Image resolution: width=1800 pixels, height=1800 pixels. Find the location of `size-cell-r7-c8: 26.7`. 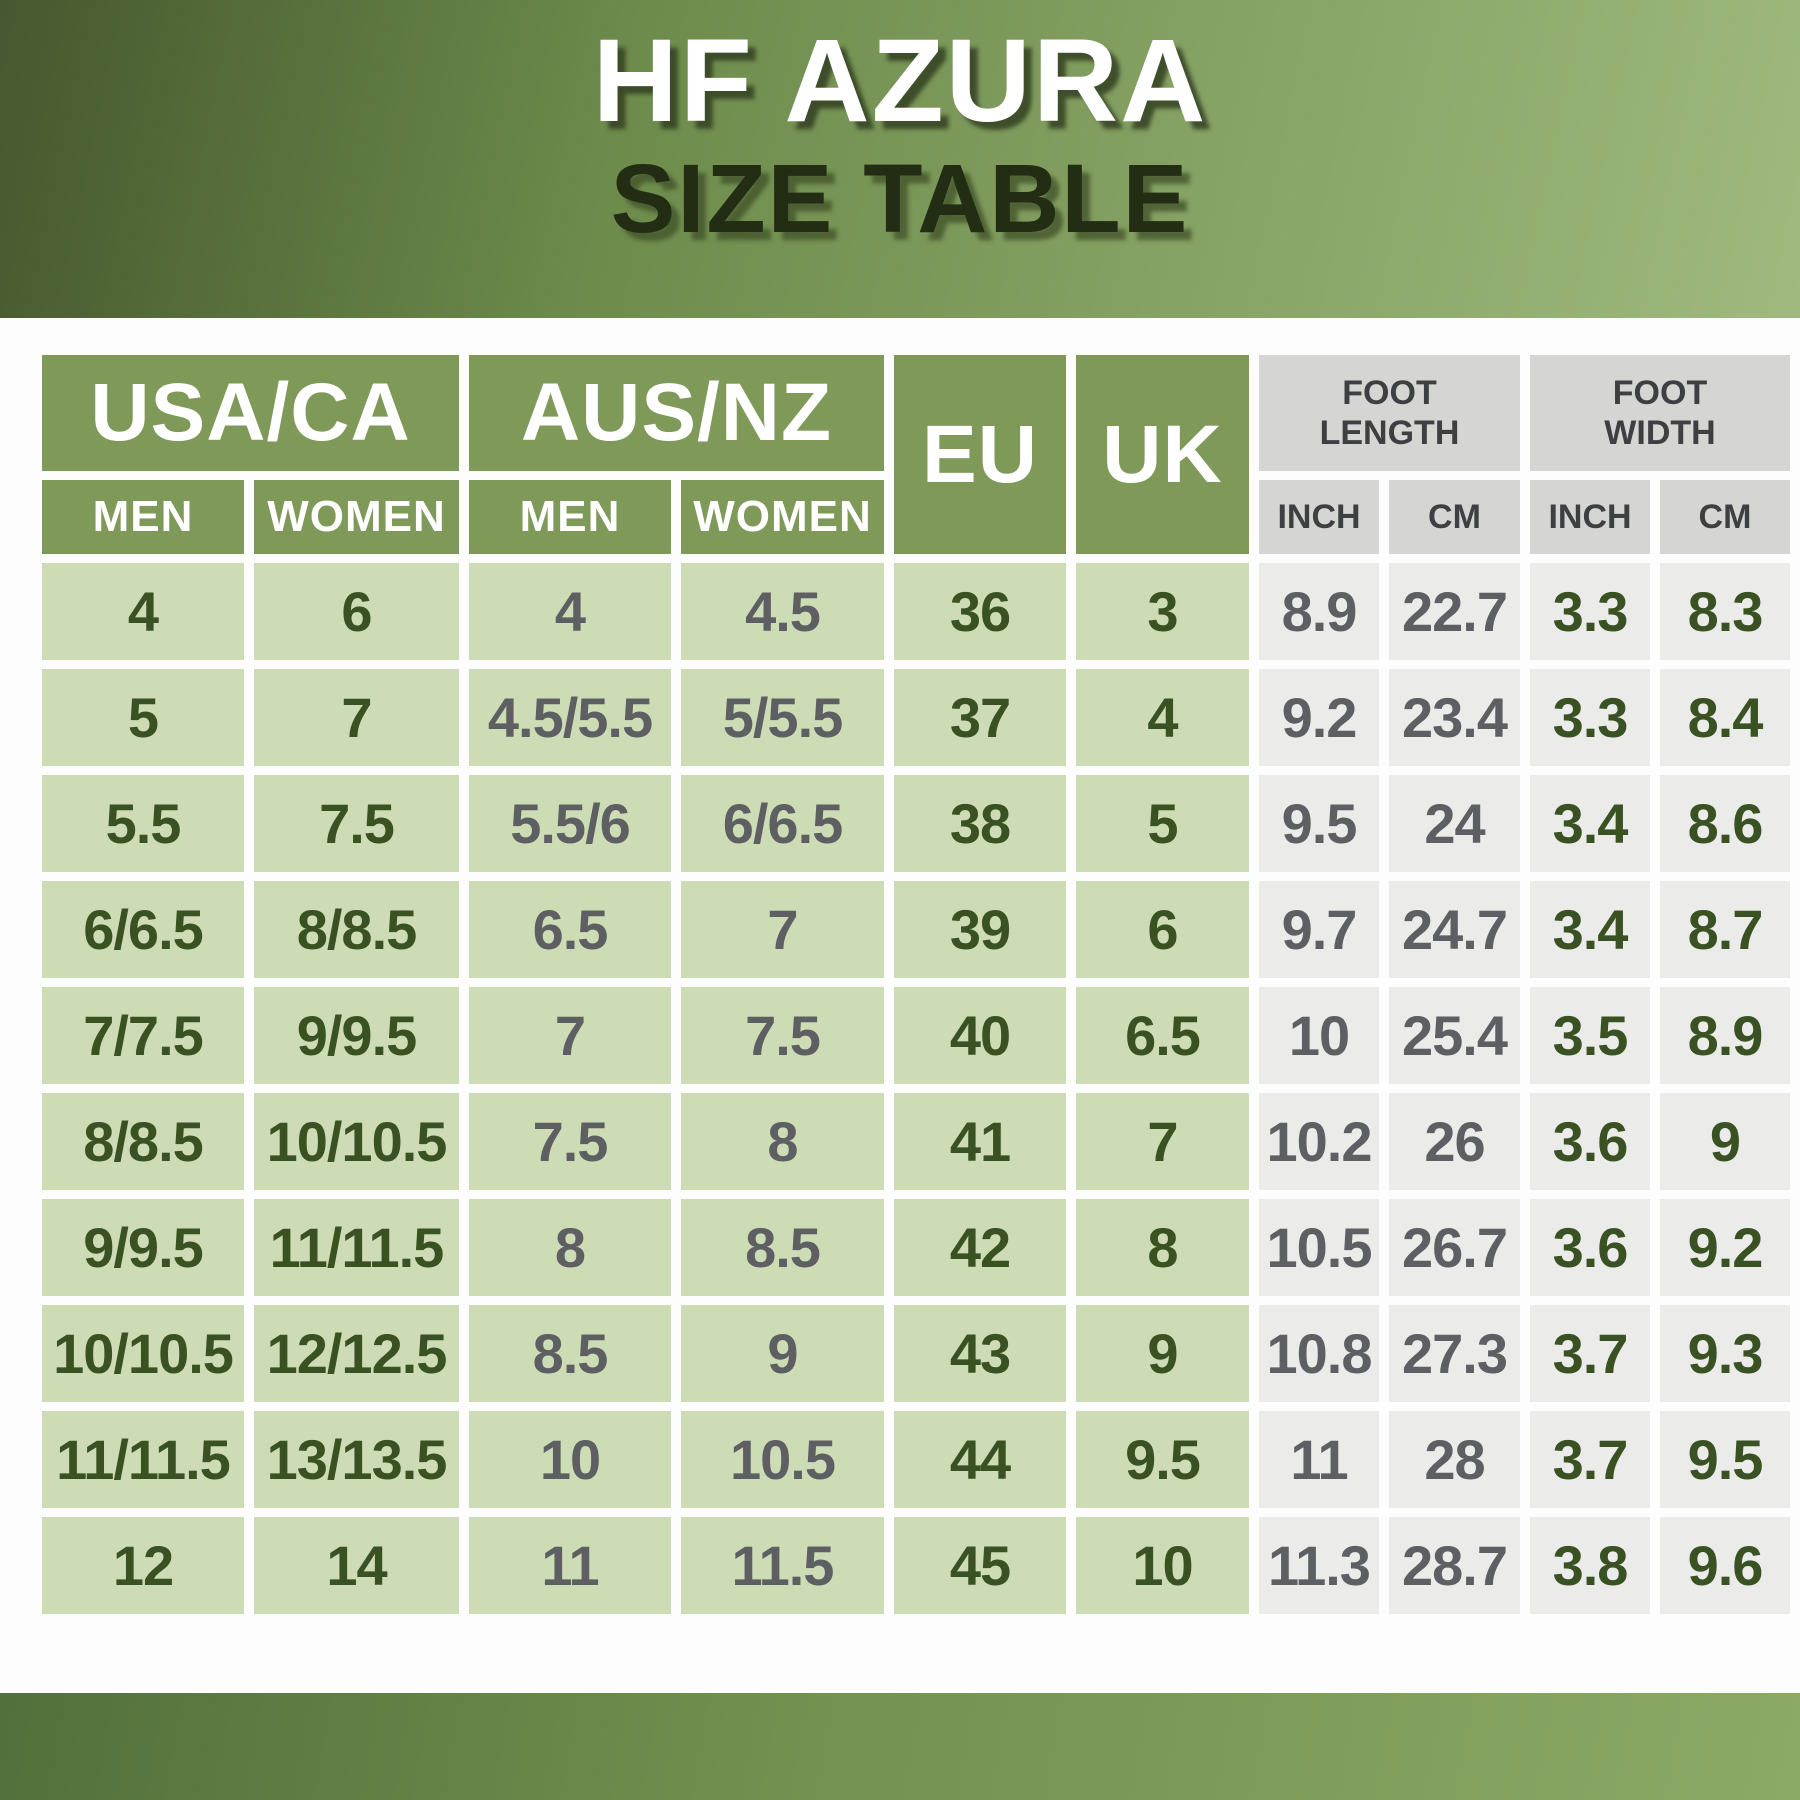

size-cell-r7-c8: 26.7 is located at coordinates (1454, 1247).